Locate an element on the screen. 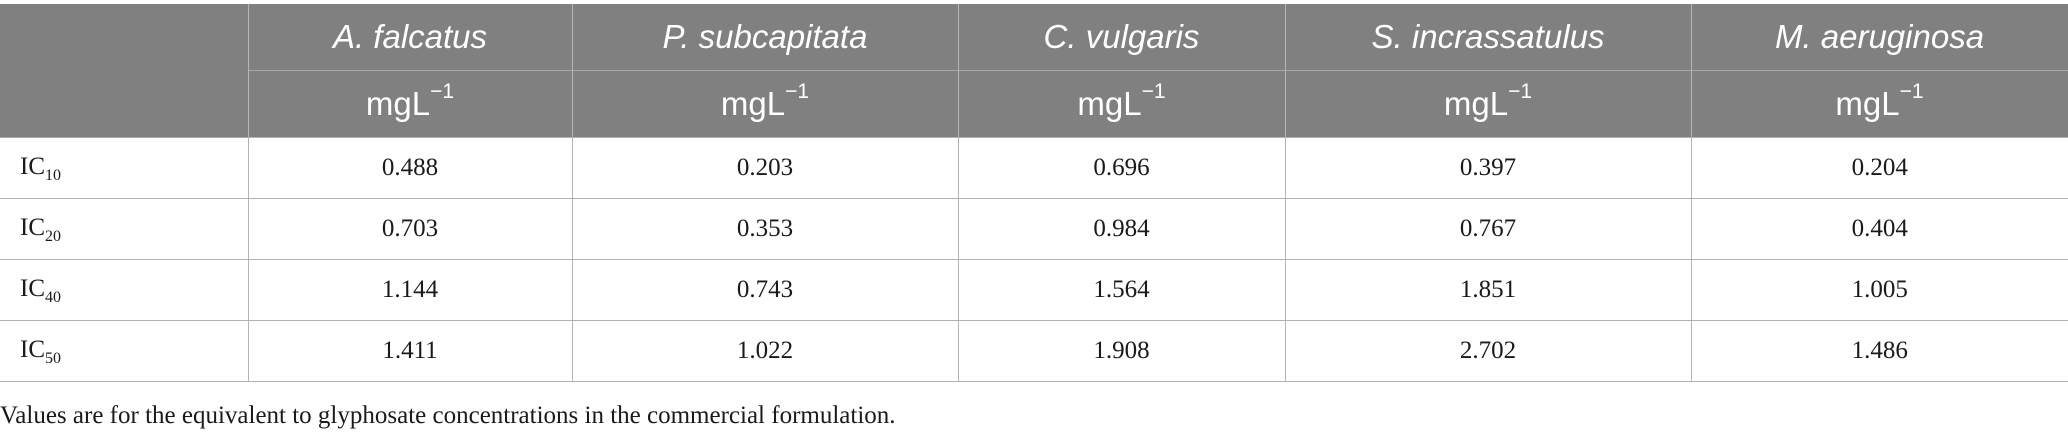  table-cell: 1.144 is located at coordinates (410, 290).